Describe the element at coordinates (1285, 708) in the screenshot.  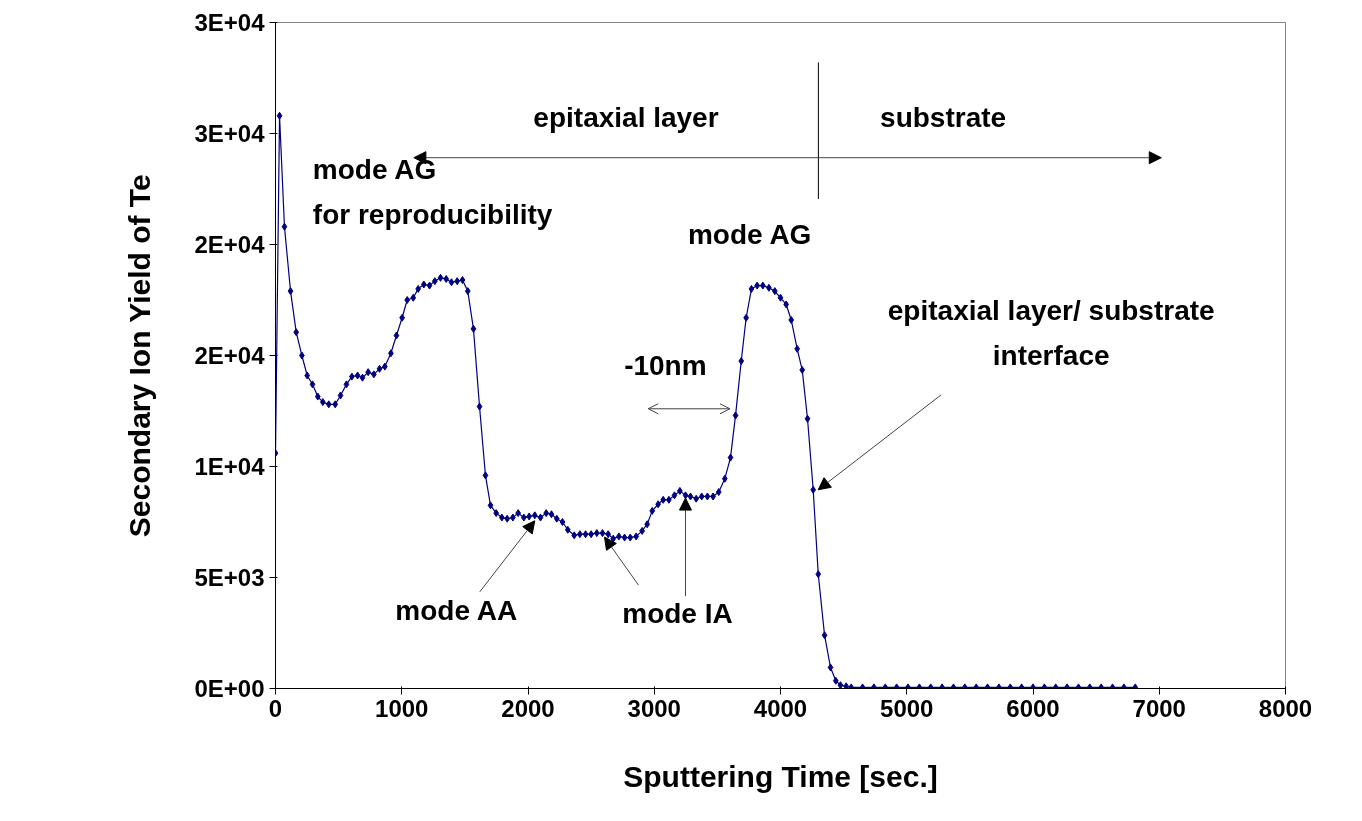
I see `x-tick-label: 8000` at that location.